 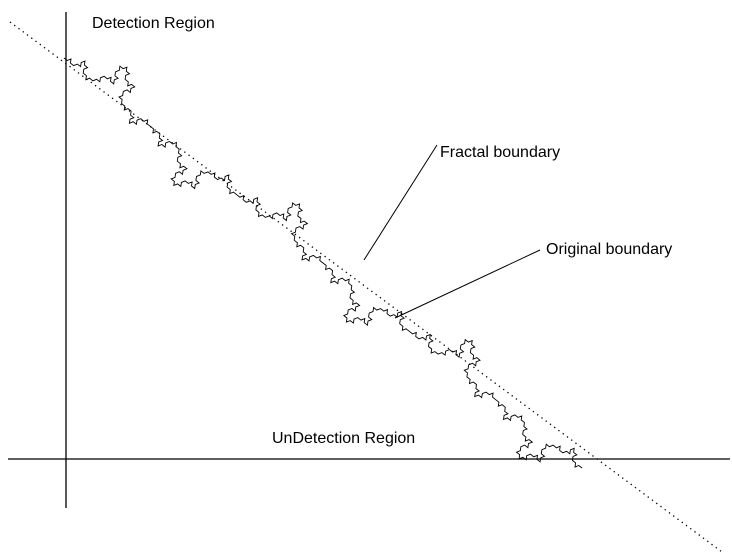 What do you see at coordinates (500, 152) in the screenshot?
I see `fractal-boundary-label: Fractal boundary` at bounding box center [500, 152].